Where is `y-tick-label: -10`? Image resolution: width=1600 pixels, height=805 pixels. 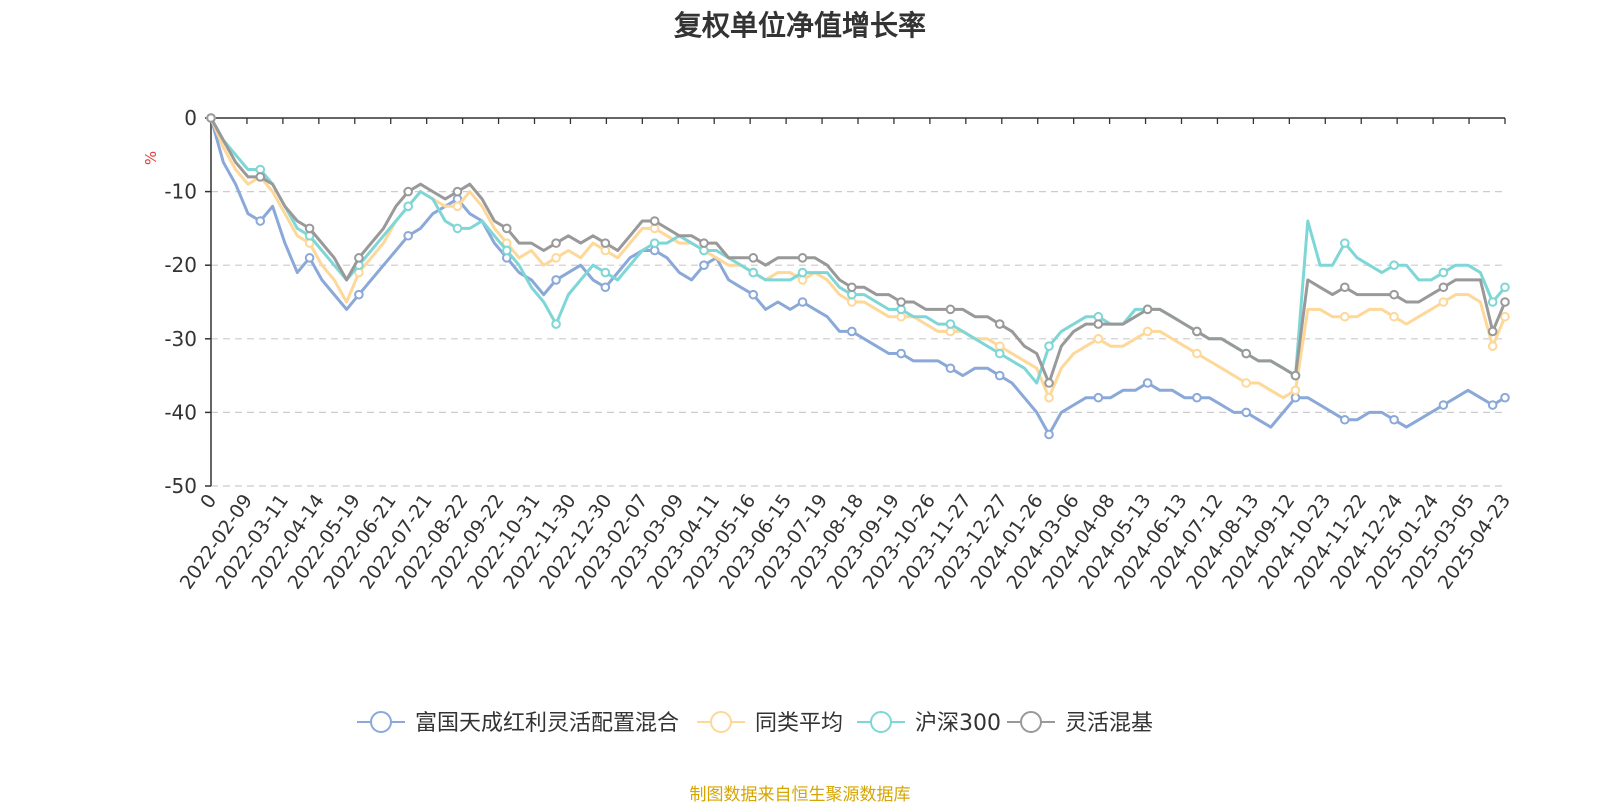 y-tick-label: -10 is located at coordinates (180, 192).